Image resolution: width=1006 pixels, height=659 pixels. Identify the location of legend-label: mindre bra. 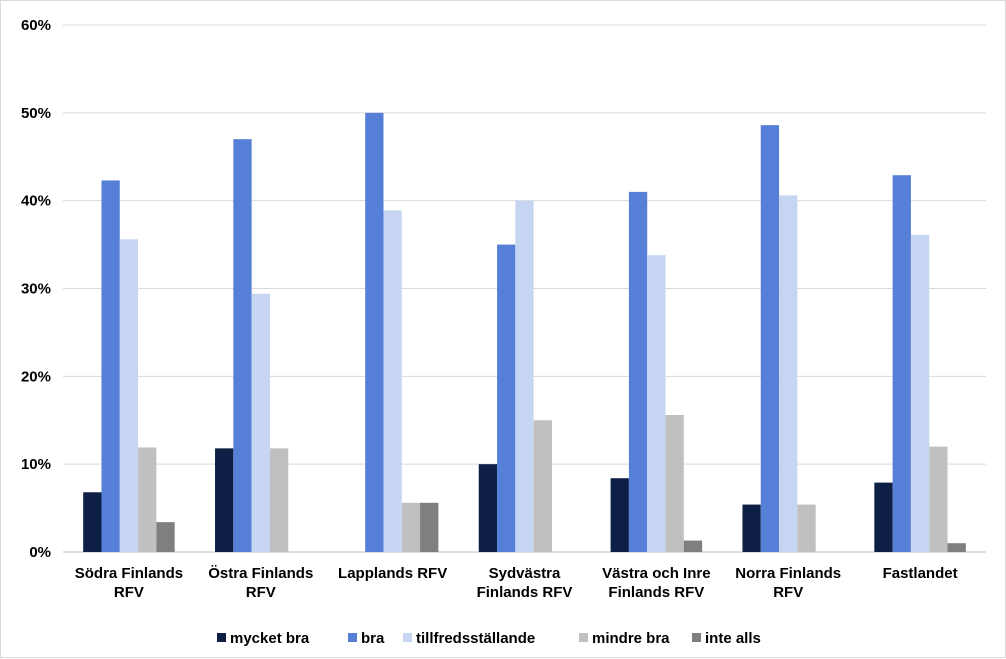
(631, 638).